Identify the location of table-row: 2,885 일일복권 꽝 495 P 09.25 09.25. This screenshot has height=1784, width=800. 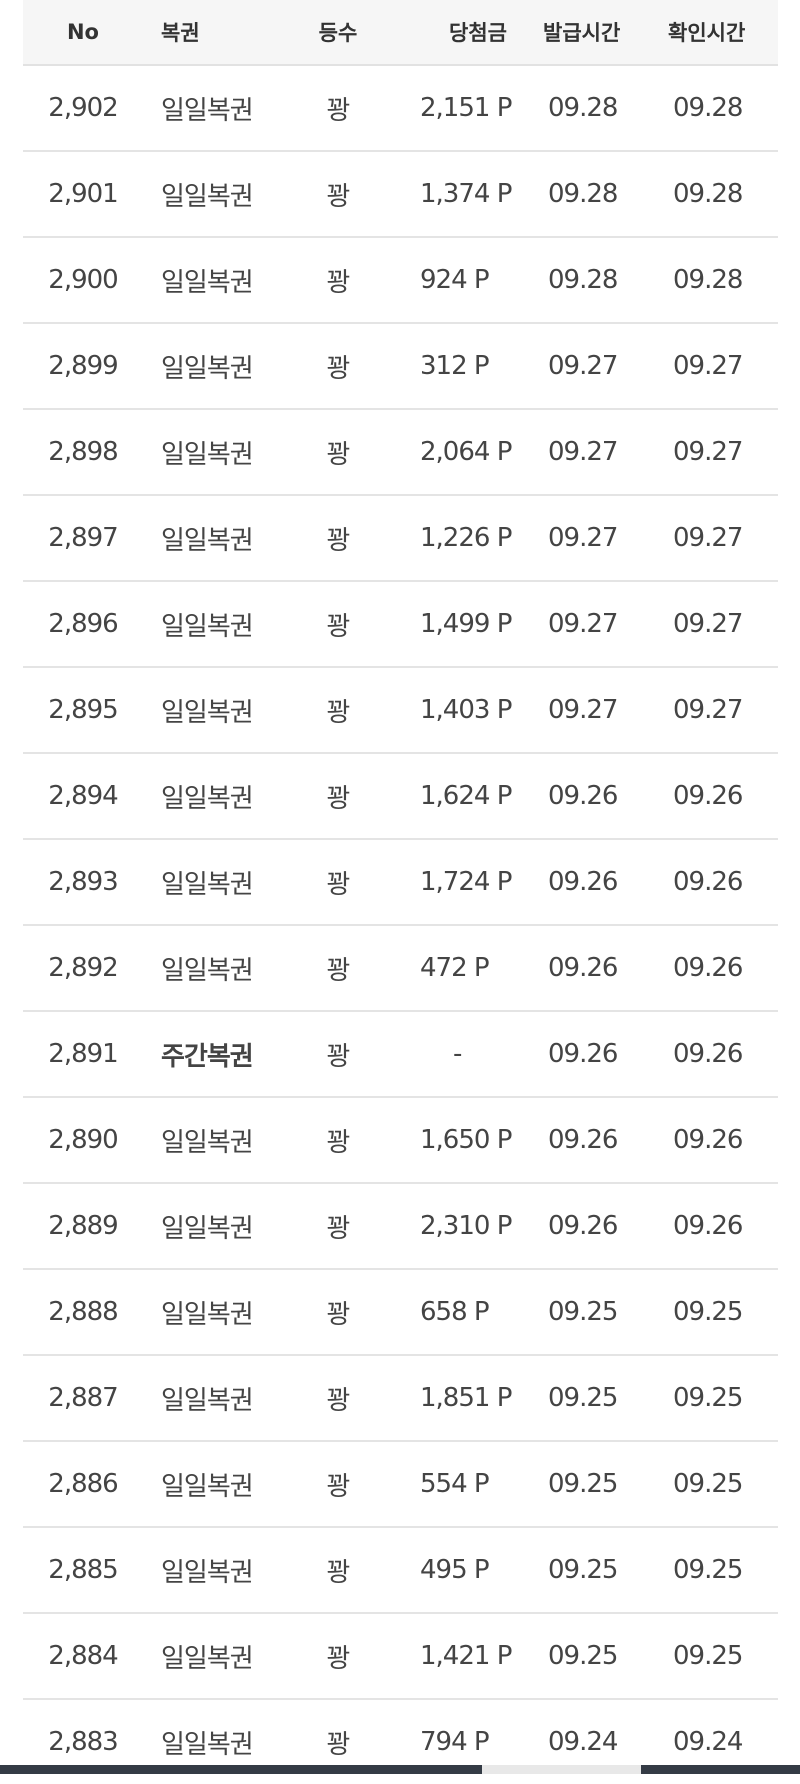
(400, 1571).